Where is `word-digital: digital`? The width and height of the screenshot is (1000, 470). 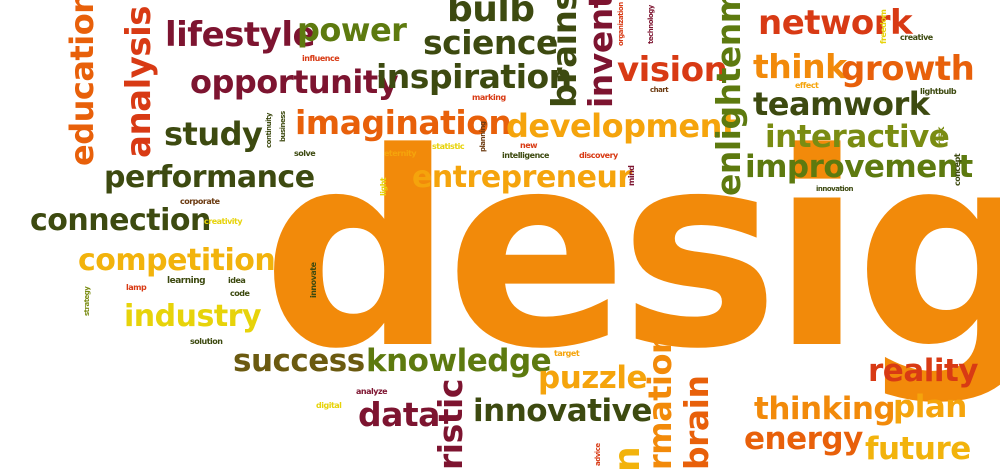 word-digital: digital is located at coordinates (329, 405).